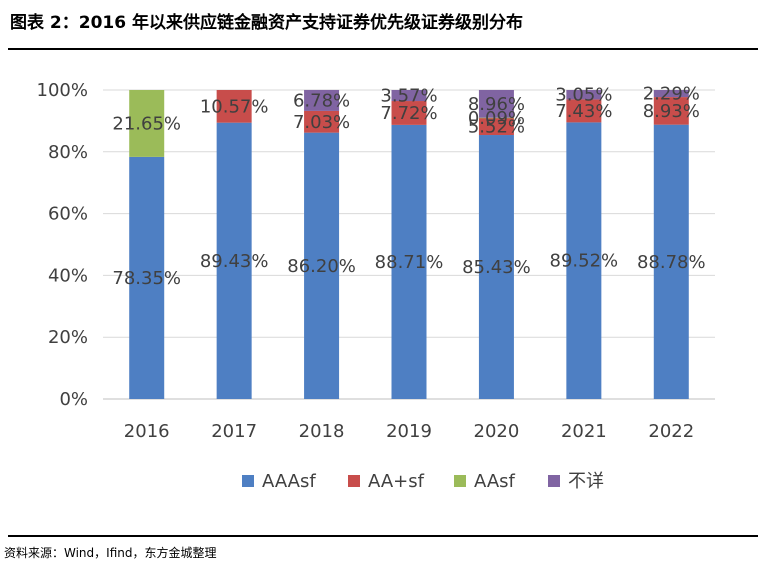 The height and width of the screenshot is (565, 763). I want to click on x-tick-label: 2019, so click(409, 431).